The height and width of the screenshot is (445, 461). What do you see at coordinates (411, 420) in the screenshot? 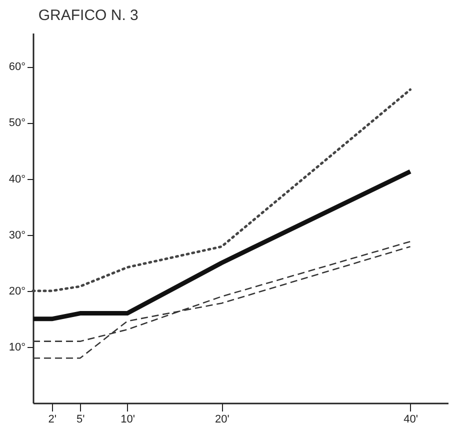
I see `x-tick-label: 40'` at bounding box center [411, 420].